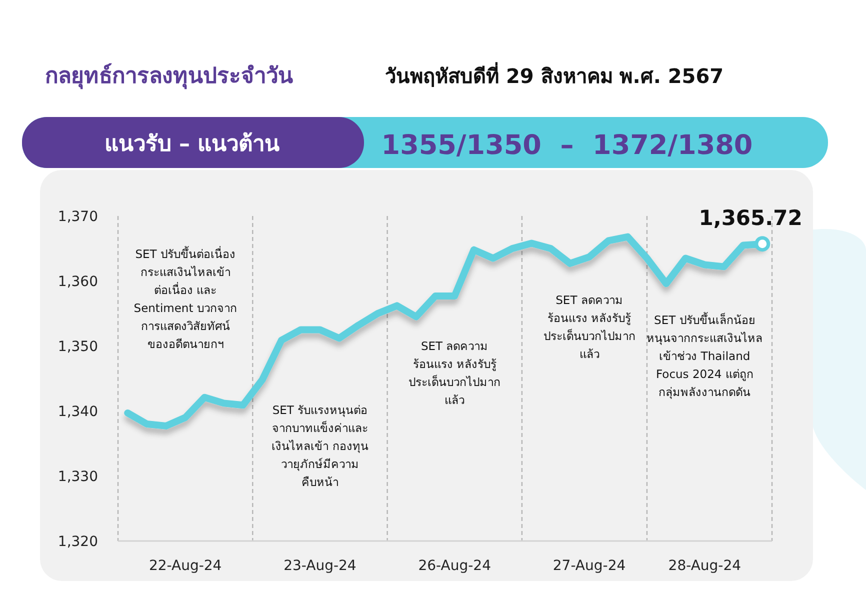 This screenshot has width=866, height=601. Describe the element at coordinates (704, 355) in the screenshot. I see `annotation: SET ปรับขึ้นเล็กน้อย หนุนจากกระแสเงินไหล เข้าช่วง Thailand Focus 2024 แต่ถูก กลุ่มพลังงานกดดัน` at that location.